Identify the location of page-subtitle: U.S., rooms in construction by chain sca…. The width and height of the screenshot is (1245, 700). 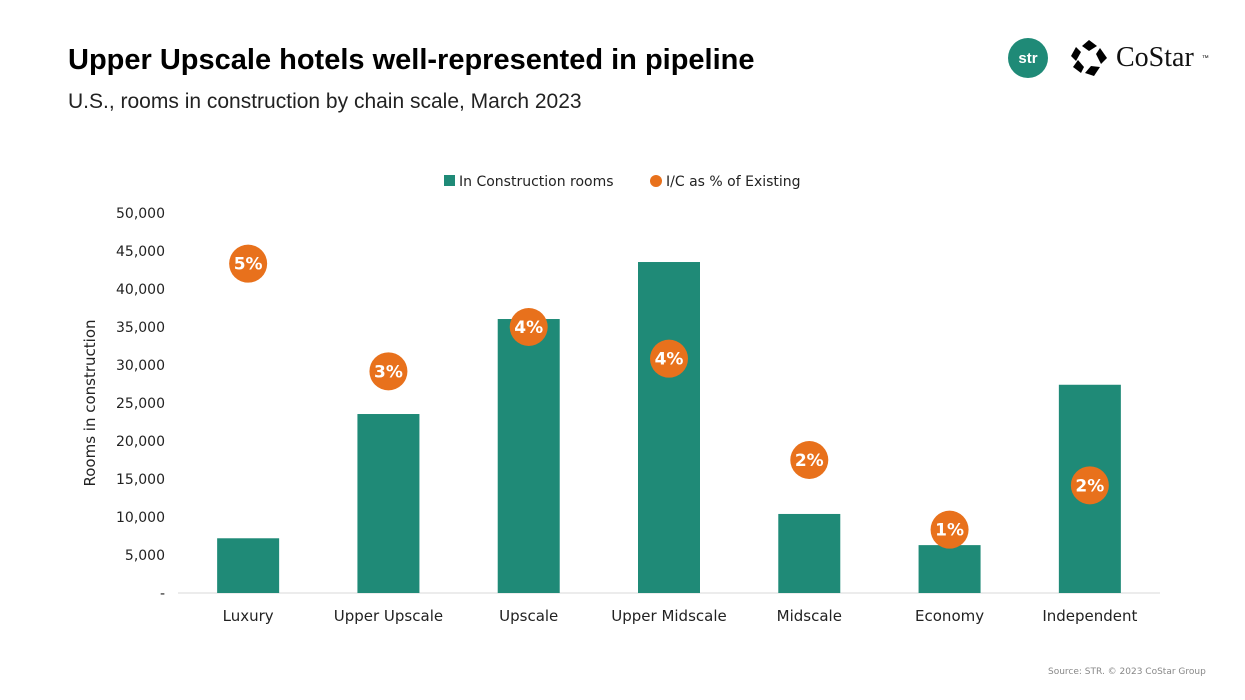
(325, 101).